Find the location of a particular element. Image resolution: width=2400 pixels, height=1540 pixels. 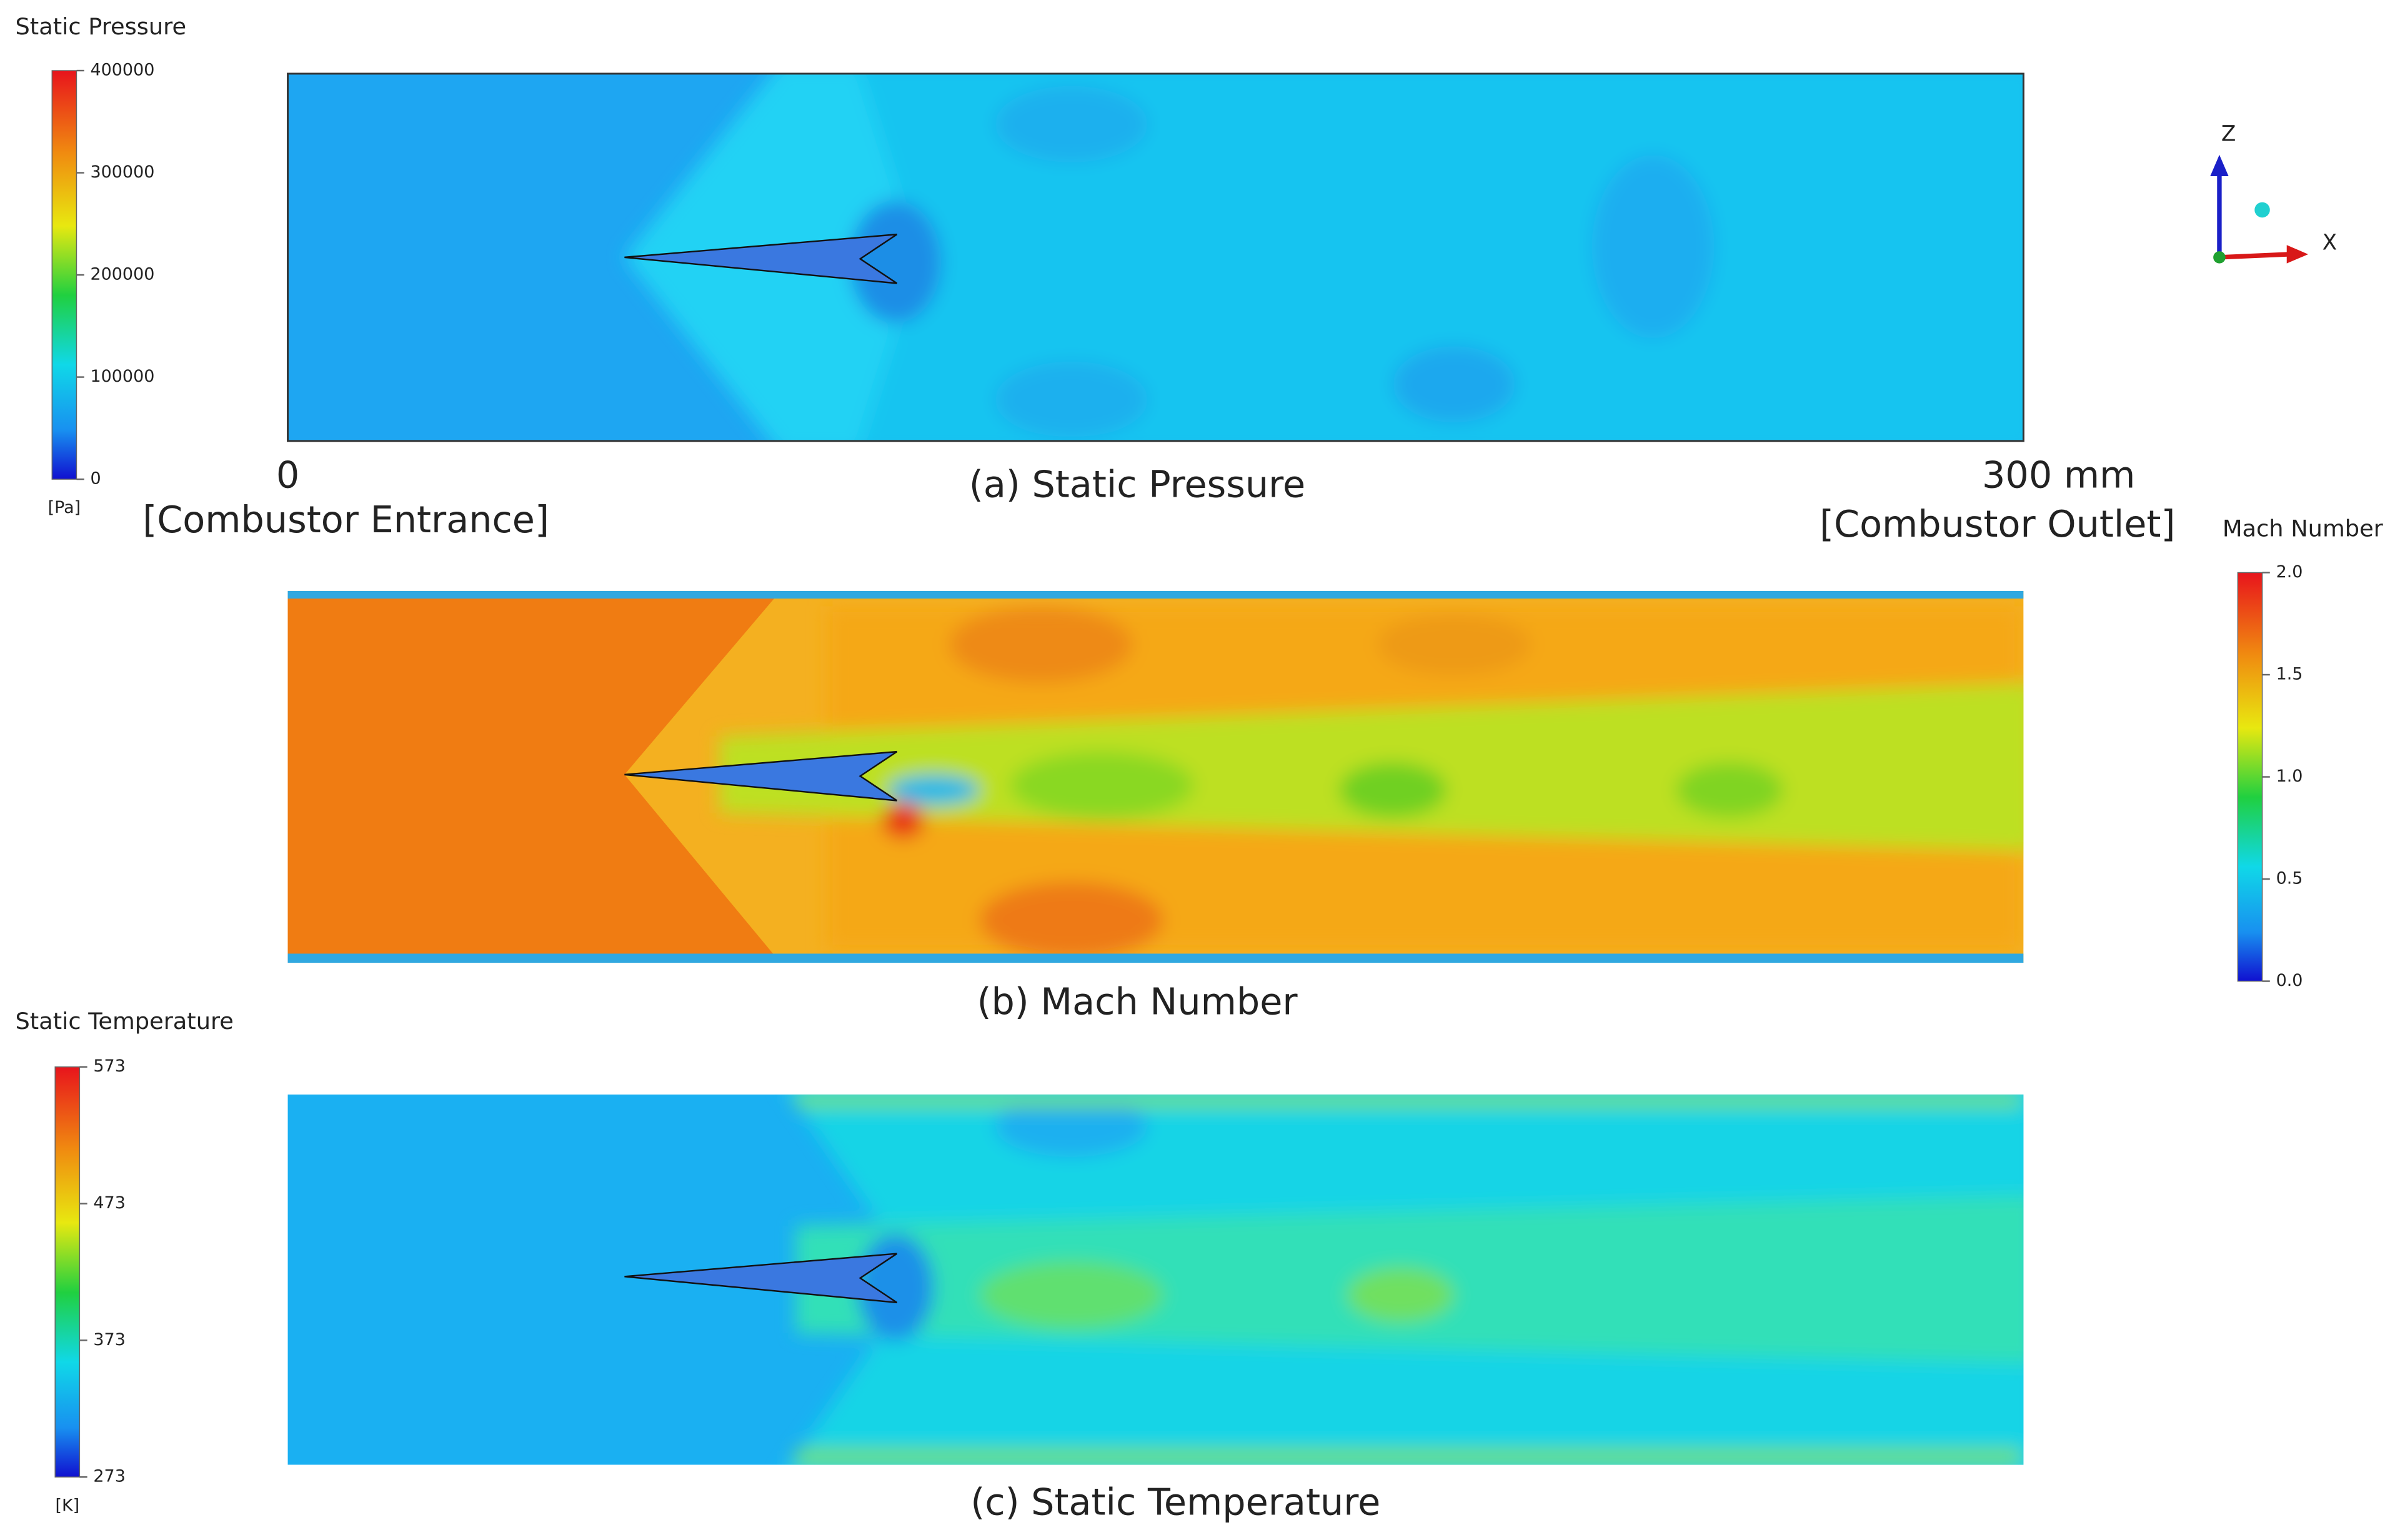

legend-tick-label: 0.0 is located at coordinates (2289, 981).